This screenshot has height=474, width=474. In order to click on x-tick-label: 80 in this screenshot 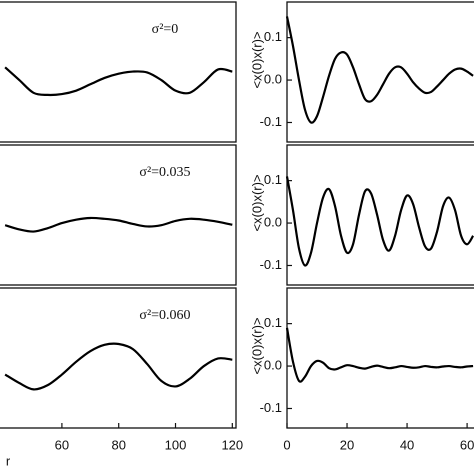, I will do `click(118, 444)`.